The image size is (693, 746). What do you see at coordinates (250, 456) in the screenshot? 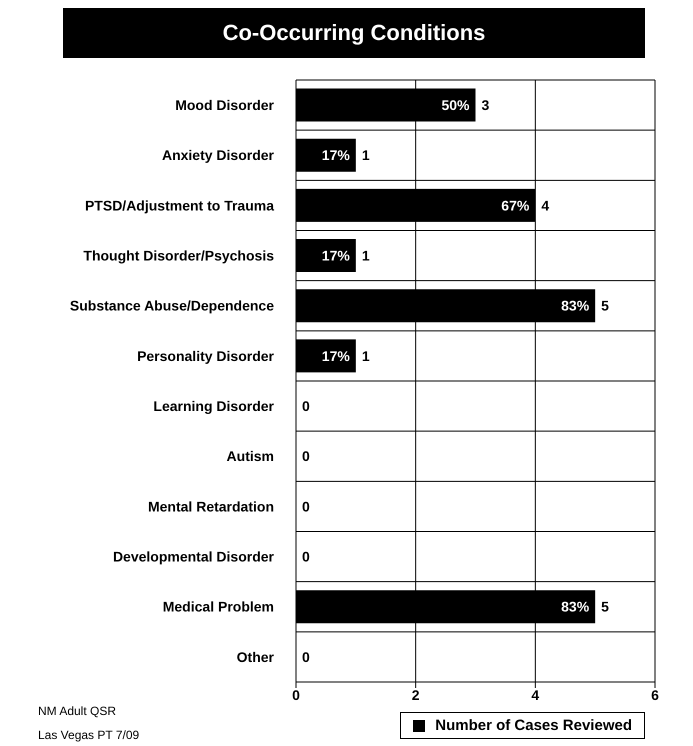
I see `y-tick-label: Autism` at bounding box center [250, 456].